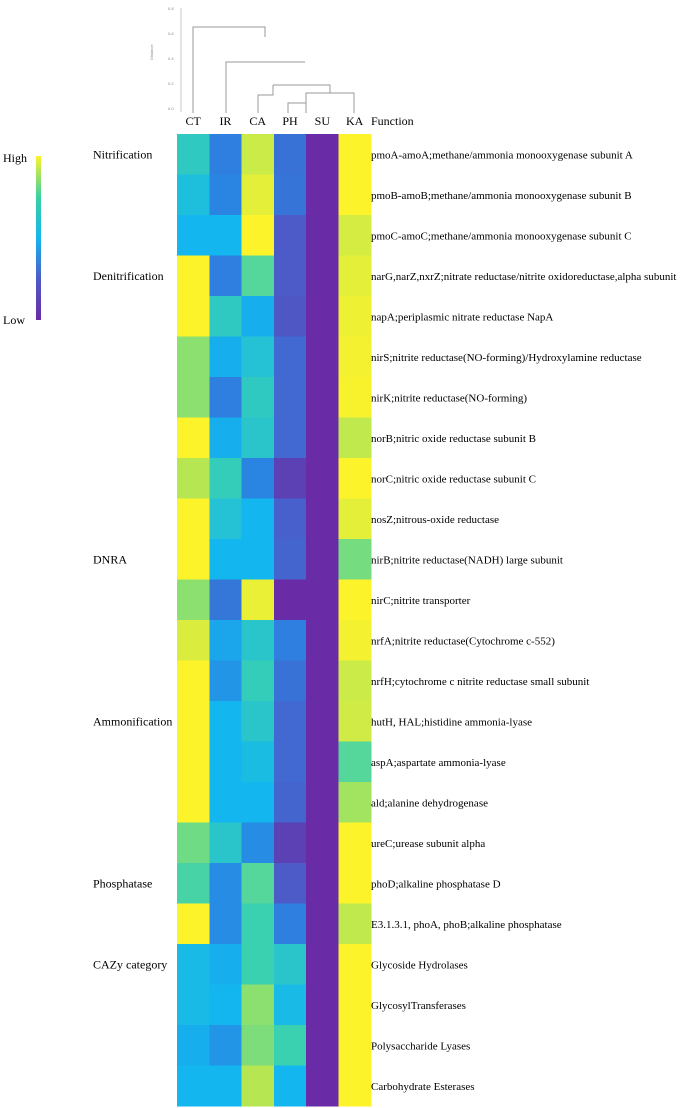  I want to click on function-header: Function, so click(392, 121).